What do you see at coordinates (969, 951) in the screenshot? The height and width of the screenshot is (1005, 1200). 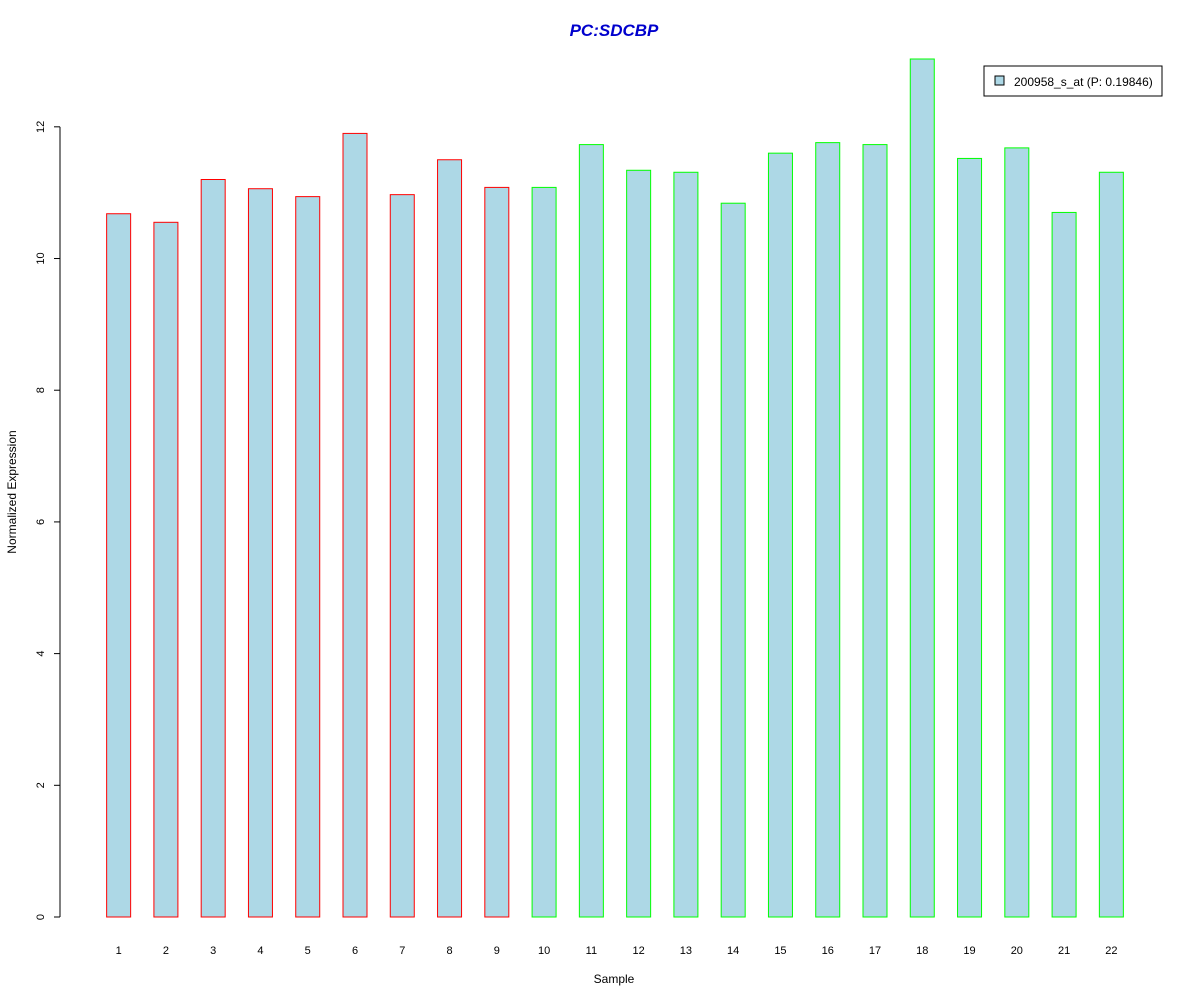 I see `x-tick-label-19: 19` at bounding box center [969, 951].